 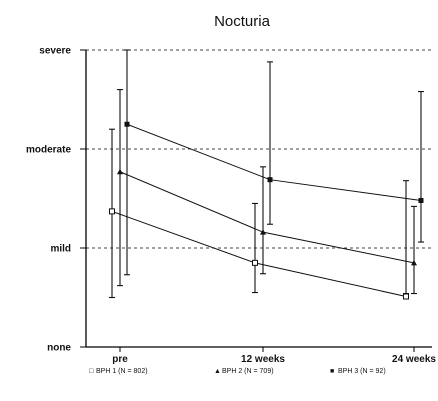 What do you see at coordinates (414, 359) in the screenshot?
I see `x-tick-label: 24 weeks` at bounding box center [414, 359].